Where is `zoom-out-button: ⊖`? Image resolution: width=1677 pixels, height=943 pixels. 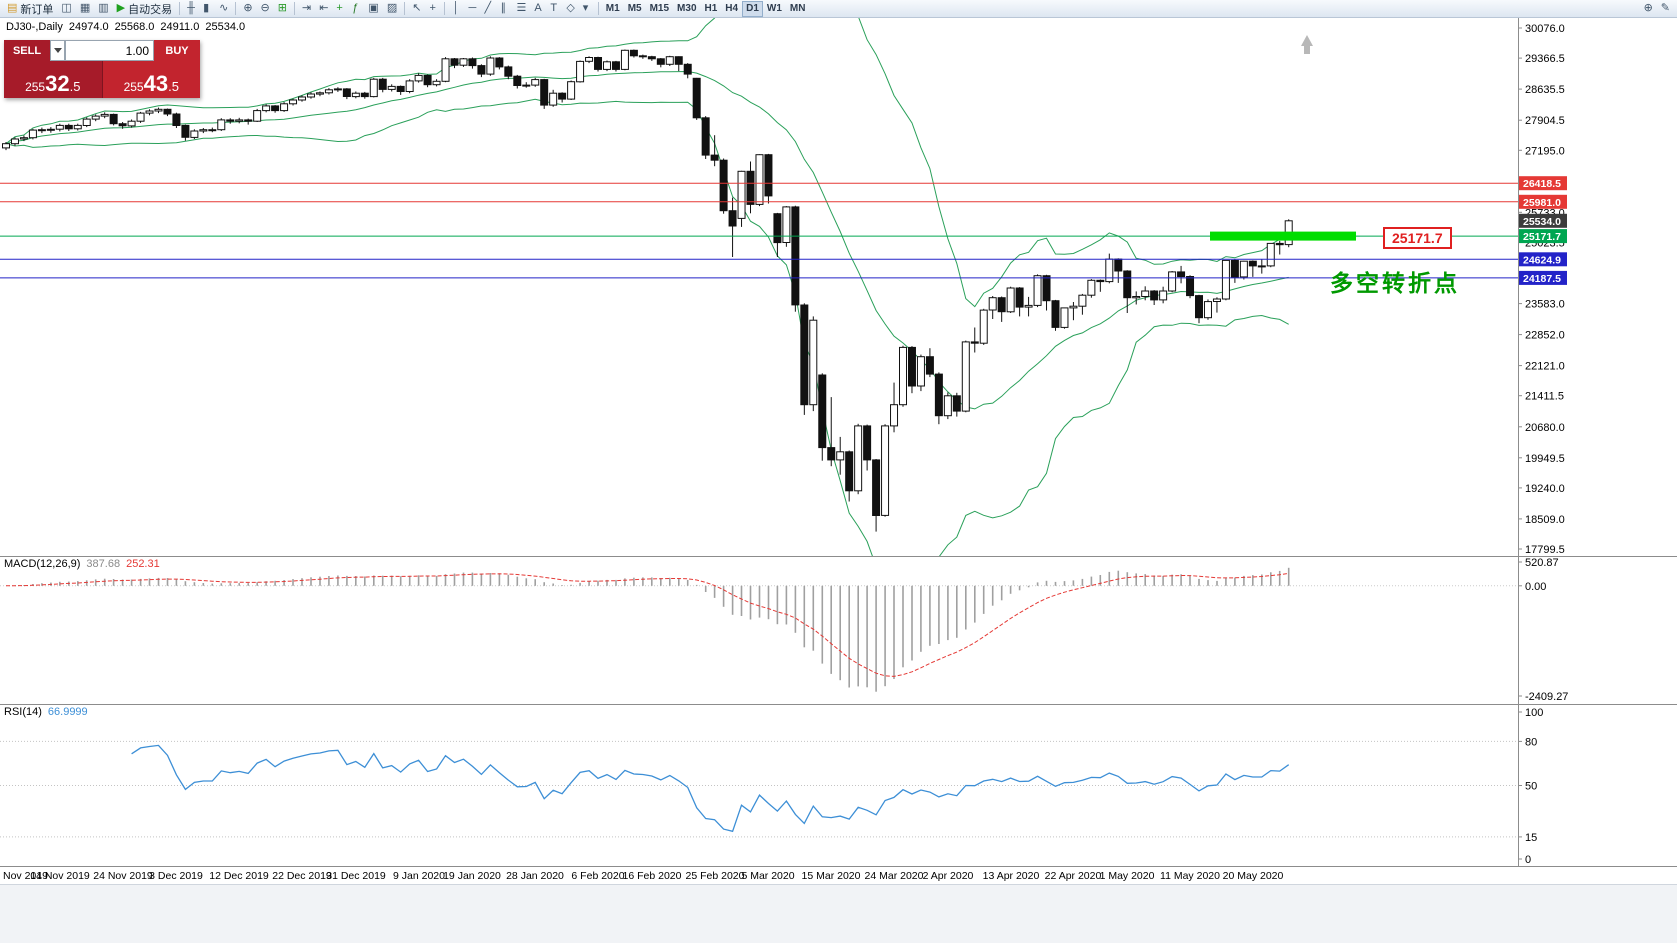 zoom-out-button: ⊖ is located at coordinates (265, 9).